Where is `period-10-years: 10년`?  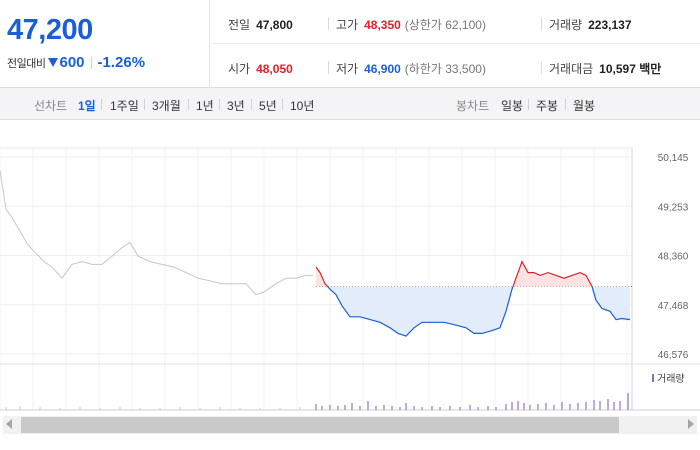 period-10-years: 10년 is located at coordinates (302, 106).